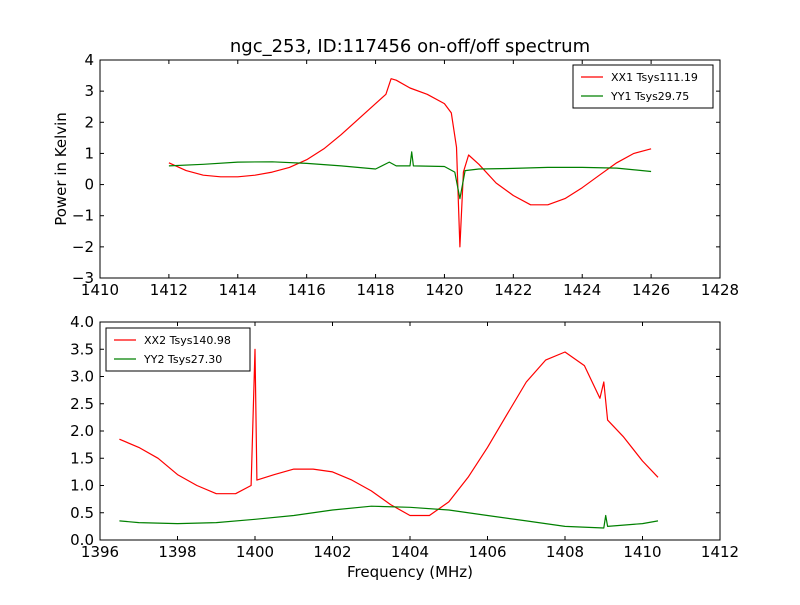  What do you see at coordinates (89, 153) in the screenshot?
I see `y-tick-label: 1` at bounding box center [89, 153].